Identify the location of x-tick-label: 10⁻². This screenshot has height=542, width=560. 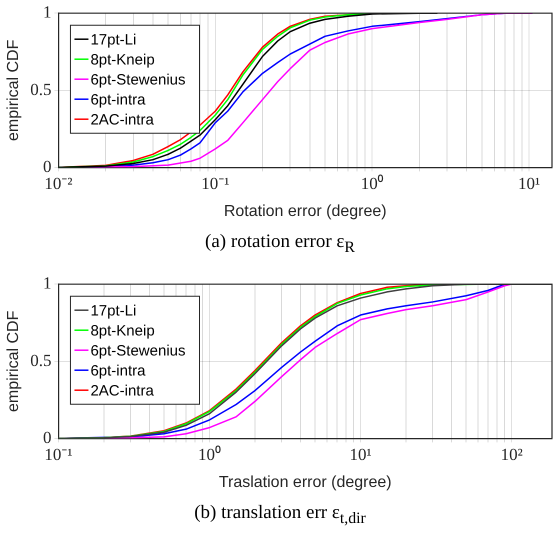
(58, 184).